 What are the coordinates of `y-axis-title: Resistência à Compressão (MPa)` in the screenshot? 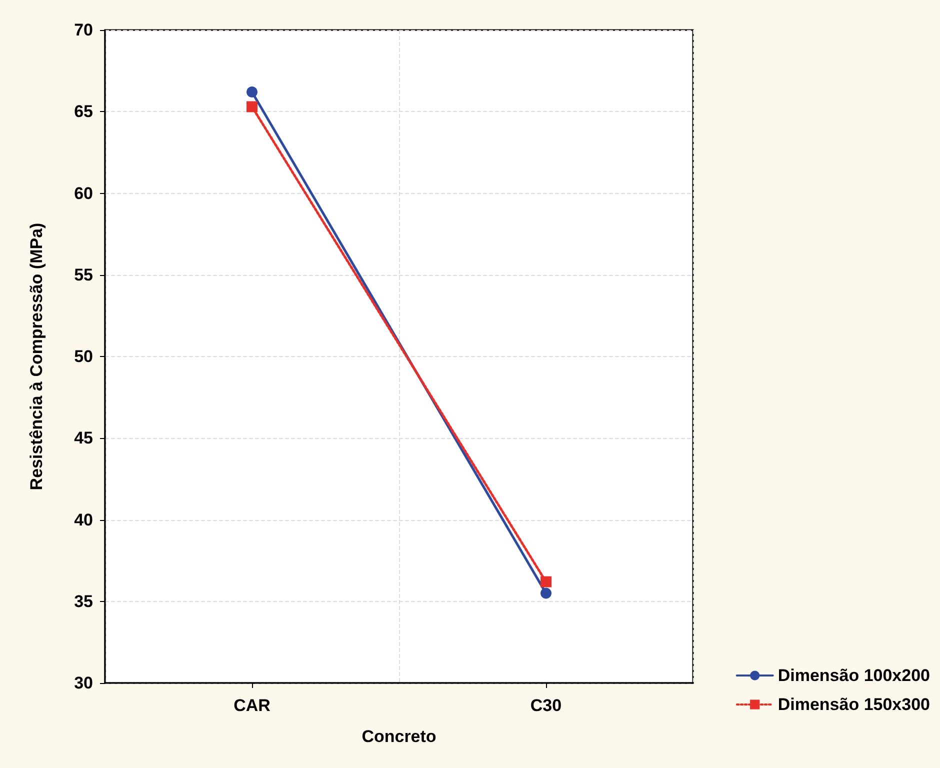 It's located at (36, 356).